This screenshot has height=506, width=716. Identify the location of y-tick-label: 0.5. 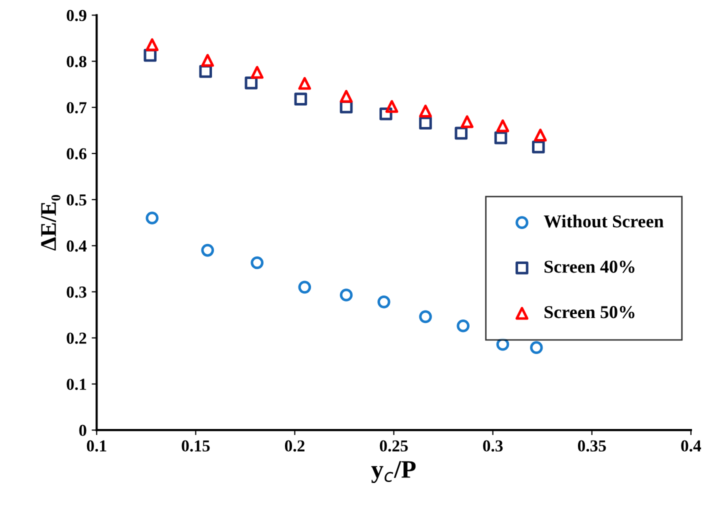
(76, 200).